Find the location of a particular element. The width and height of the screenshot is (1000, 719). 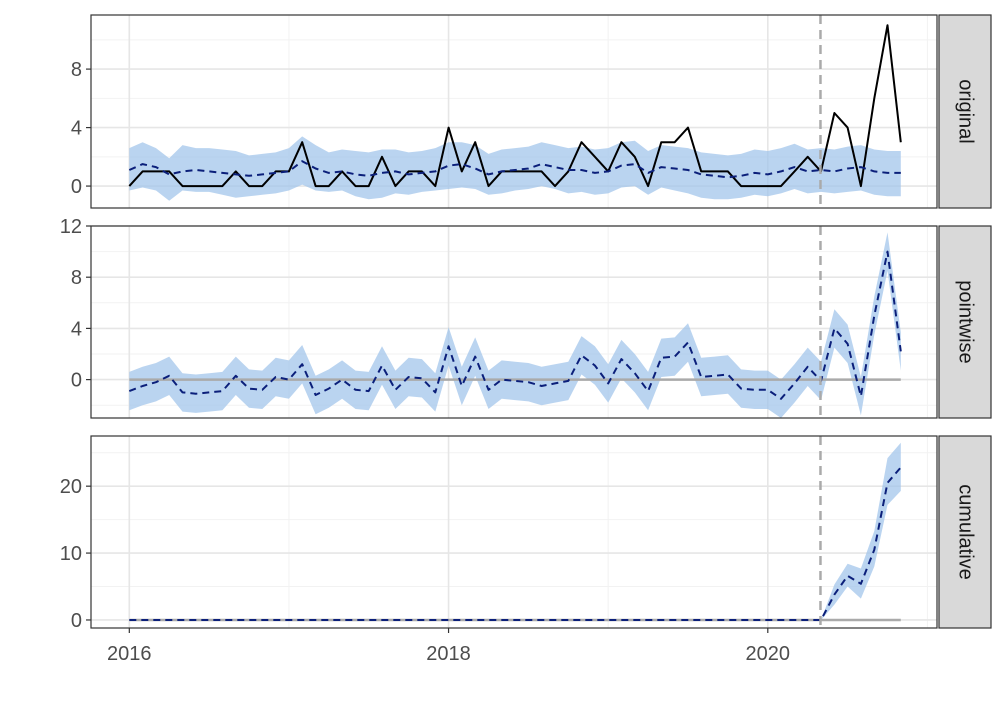

x-tick-label: 2020 is located at coordinates (768, 654).